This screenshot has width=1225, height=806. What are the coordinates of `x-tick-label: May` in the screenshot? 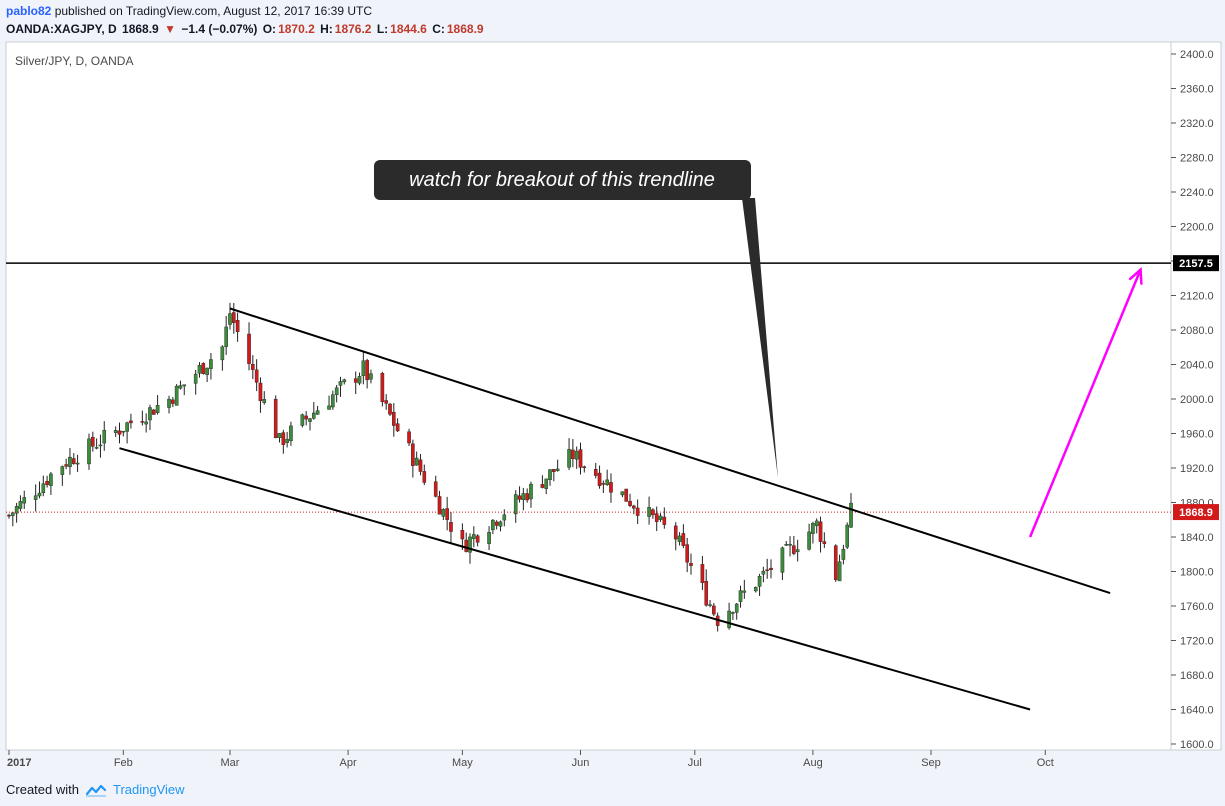 It's located at (462, 763).